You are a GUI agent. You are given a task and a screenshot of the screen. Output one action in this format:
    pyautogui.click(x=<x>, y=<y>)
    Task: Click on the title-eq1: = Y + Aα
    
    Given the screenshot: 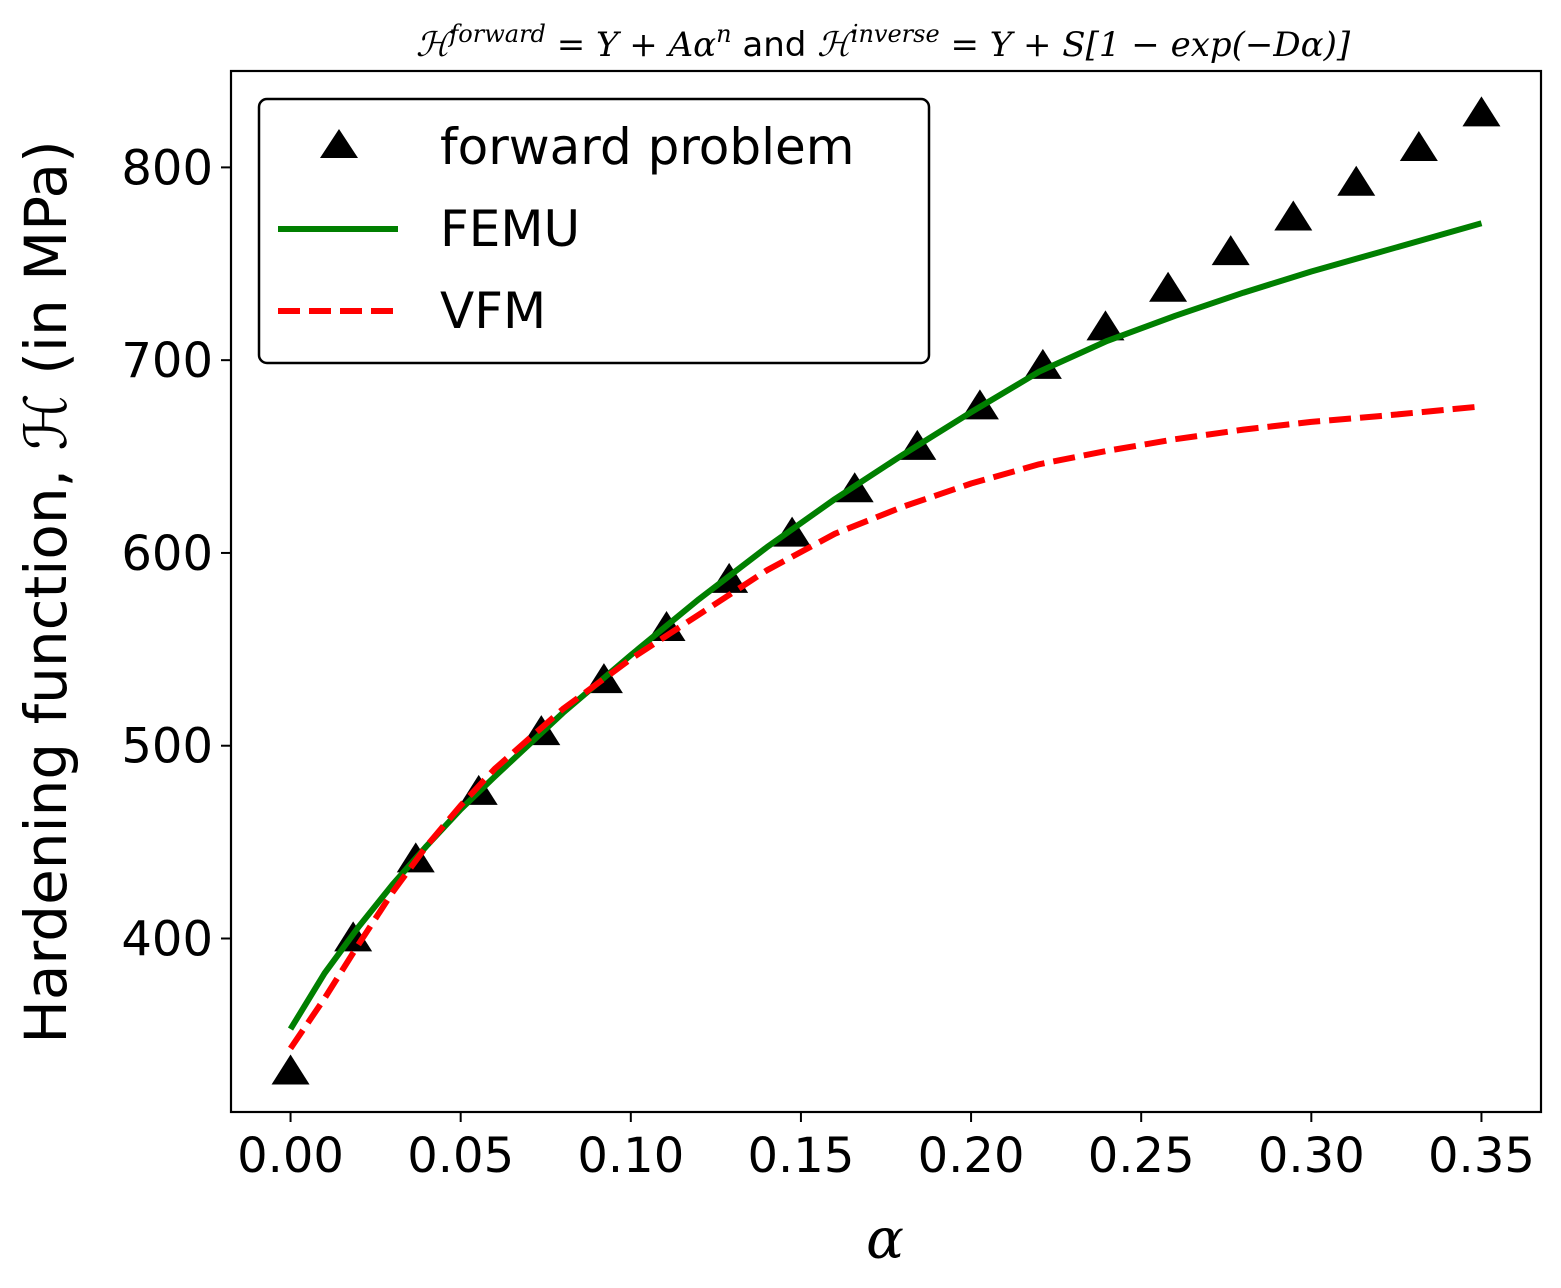 What is the action you would take?
    pyautogui.click(x=631, y=45)
    